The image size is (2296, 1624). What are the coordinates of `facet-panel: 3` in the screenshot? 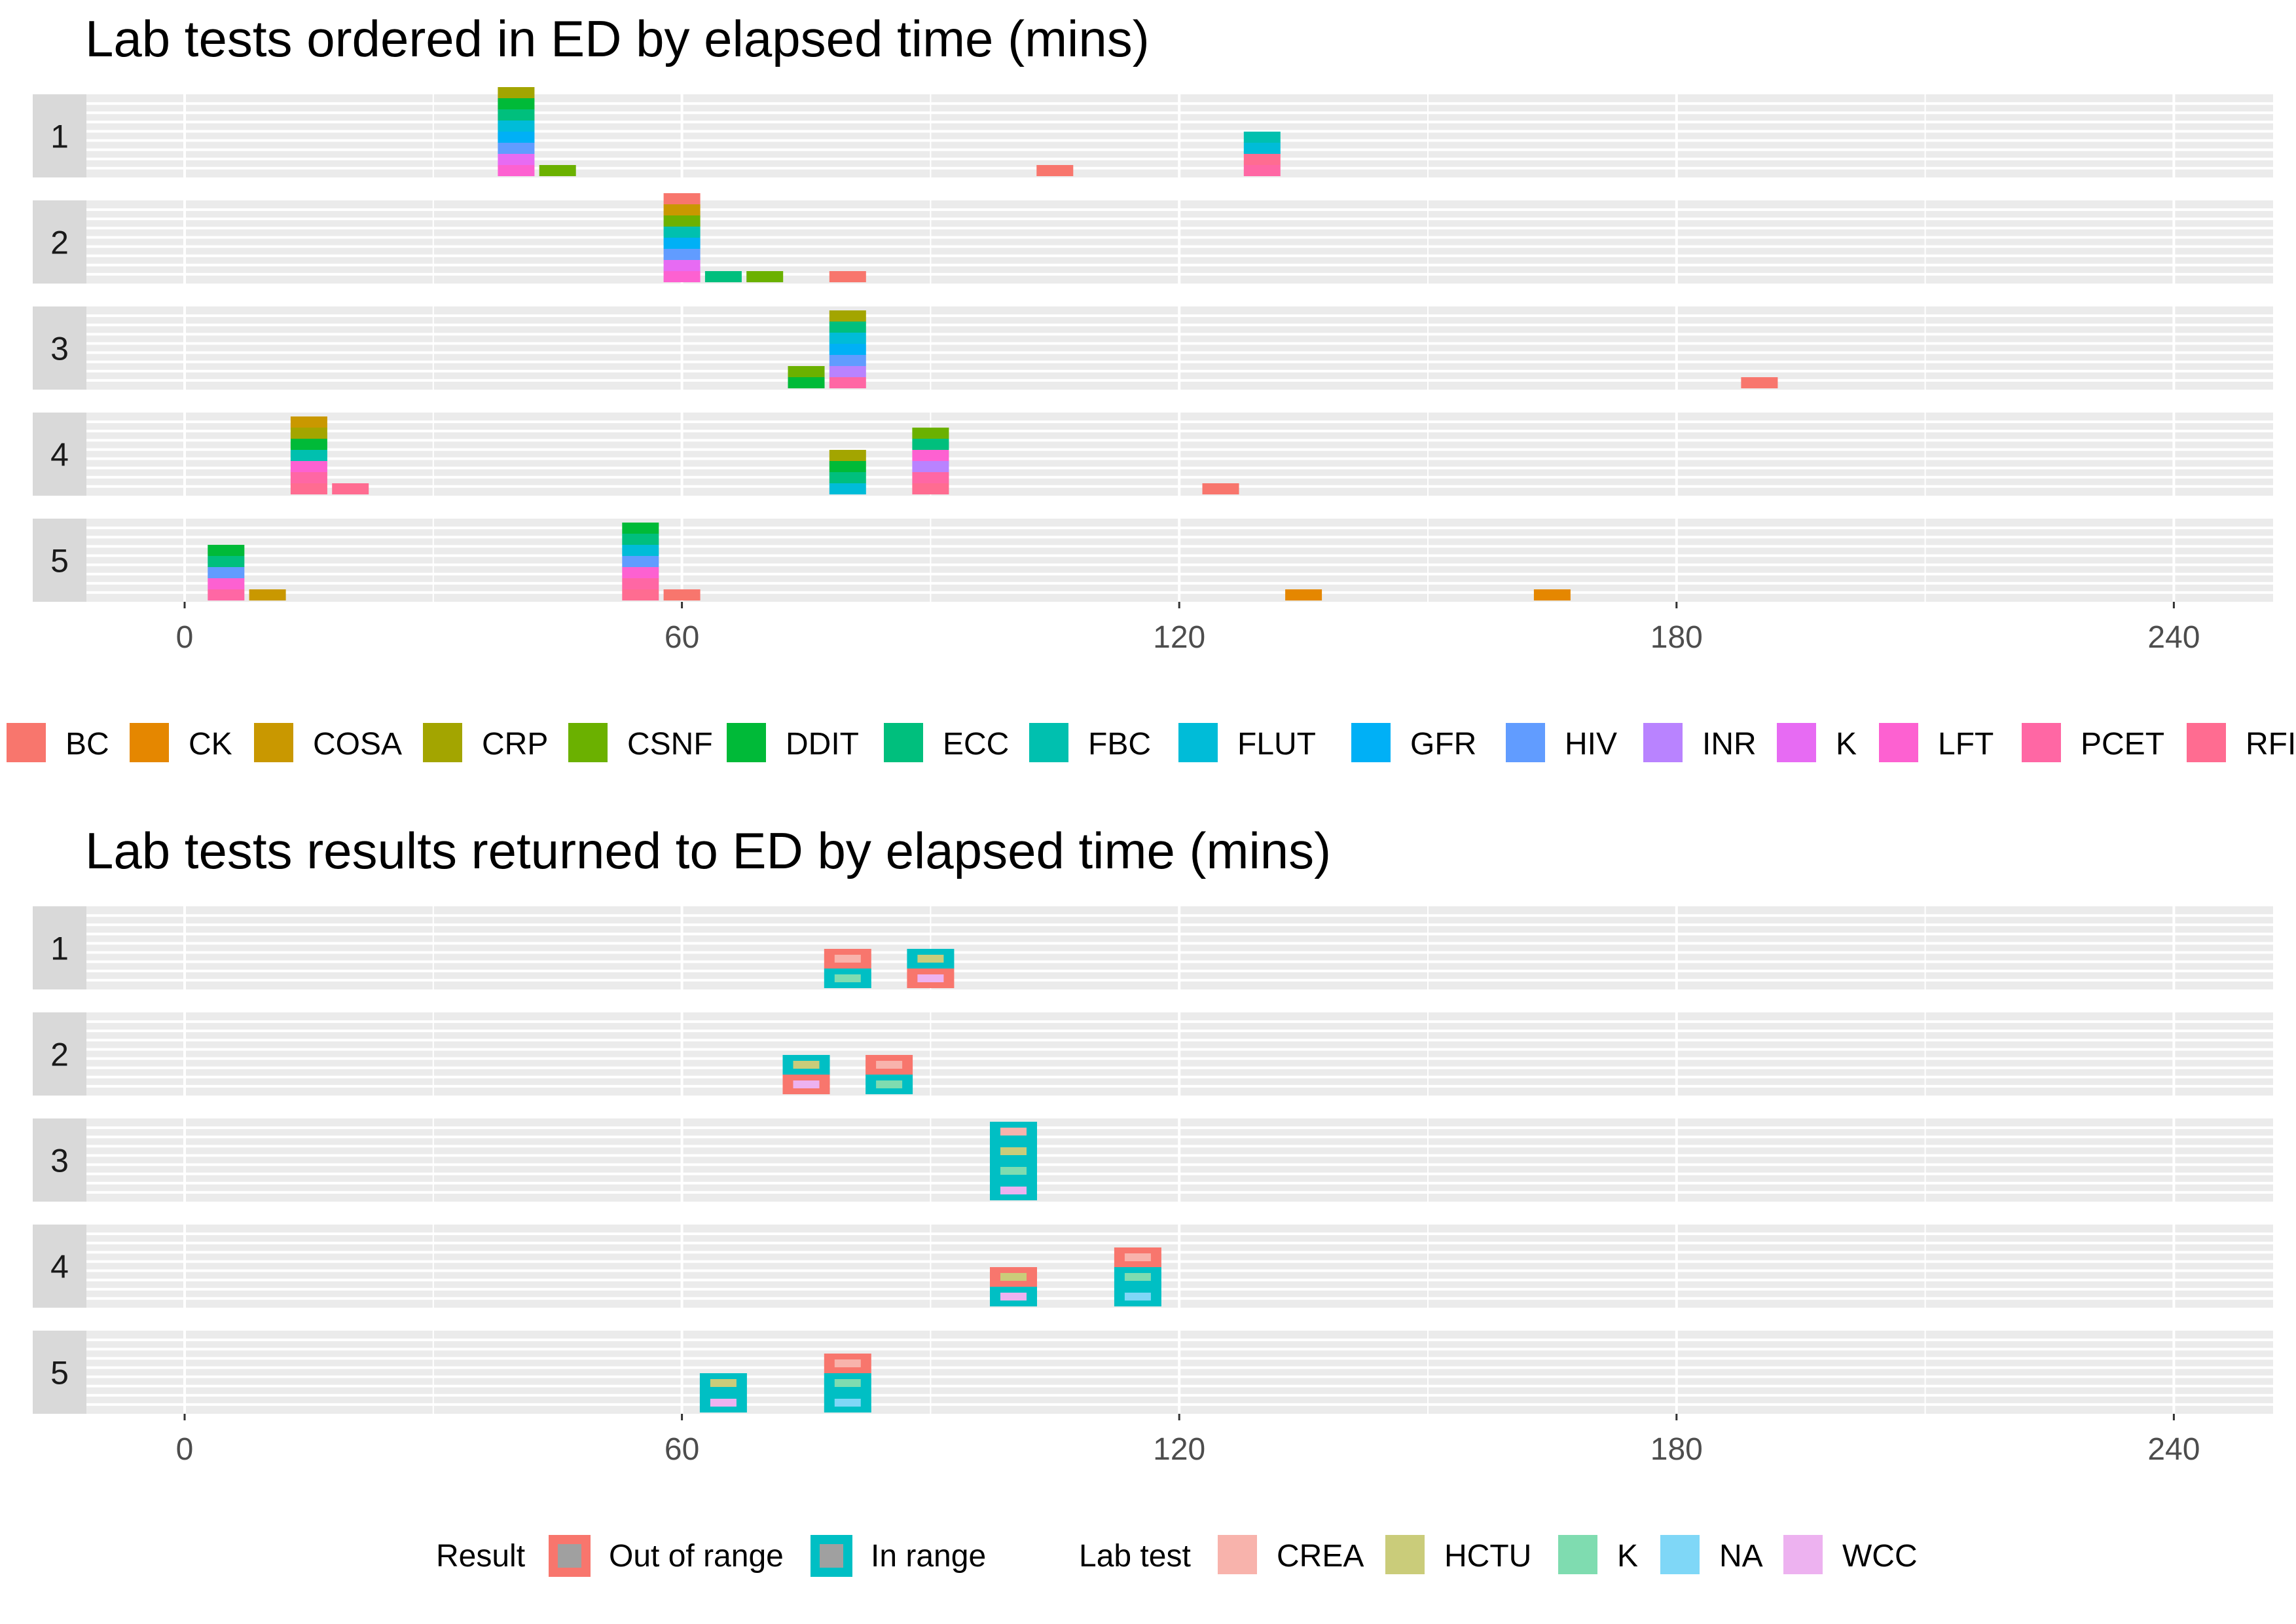 It's located at (1153, 1160).